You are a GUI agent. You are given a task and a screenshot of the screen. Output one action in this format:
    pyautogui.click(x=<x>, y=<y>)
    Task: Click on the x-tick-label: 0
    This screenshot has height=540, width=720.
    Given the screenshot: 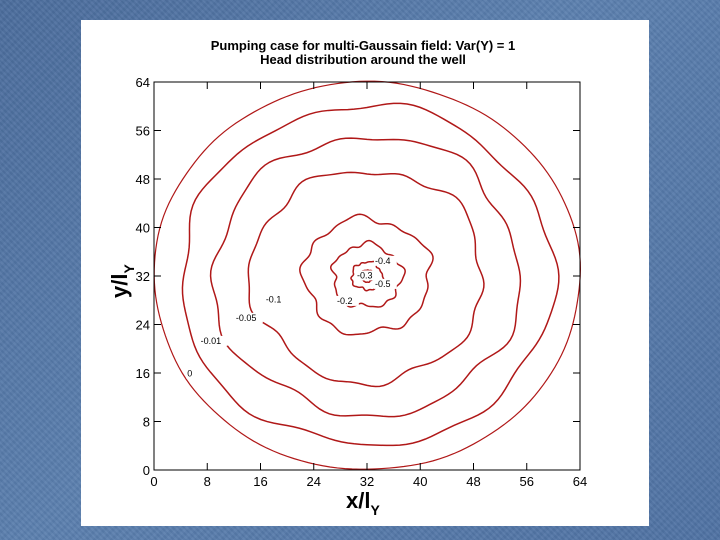 What is the action you would take?
    pyautogui.click(x=153, y=481)
    